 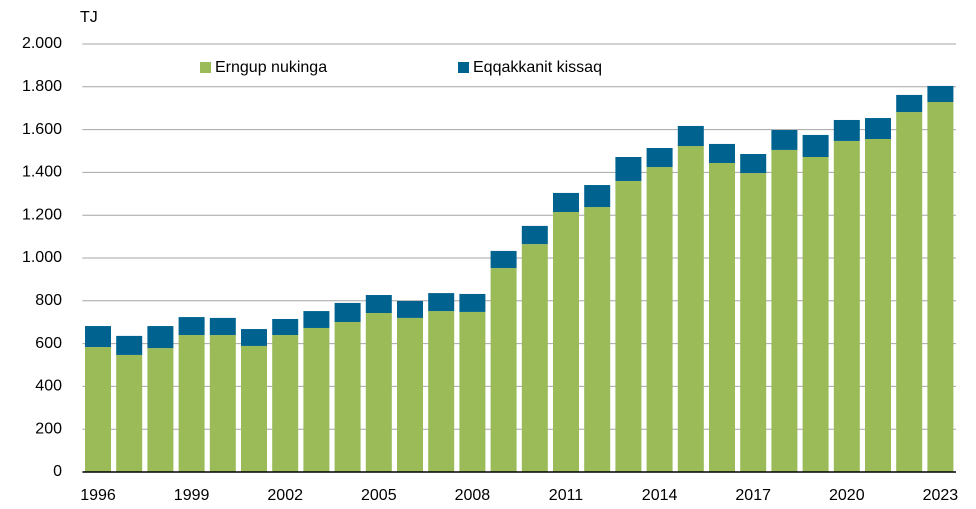 I want to click on x-tick-label: 1999, so click(x=192, y=495).